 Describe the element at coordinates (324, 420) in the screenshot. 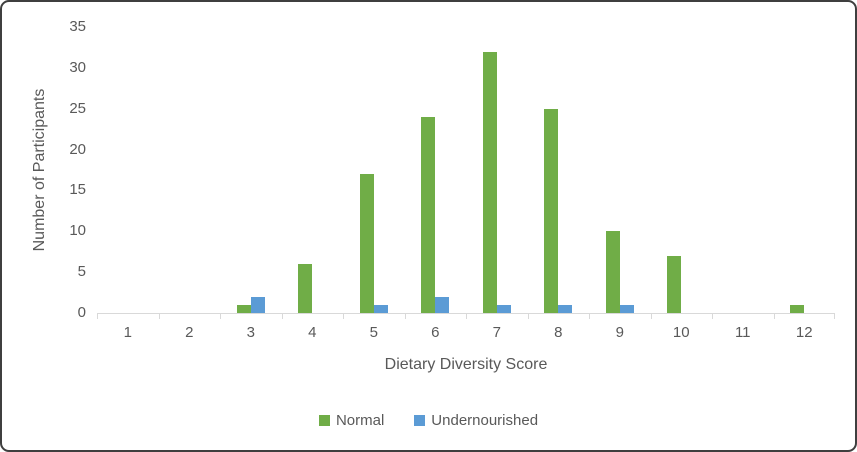

I see `legend-swatch-normal` at that location.